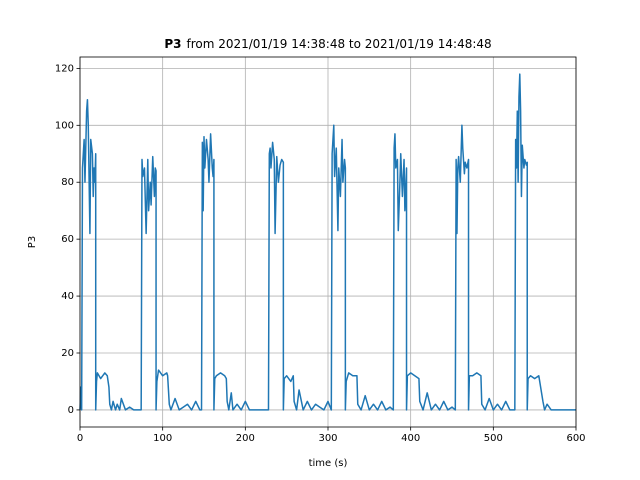  What do you see at coordinates (67, 239) in the screenshot?
I see `y-tick-label: 60` at bounding box center [67, 239].